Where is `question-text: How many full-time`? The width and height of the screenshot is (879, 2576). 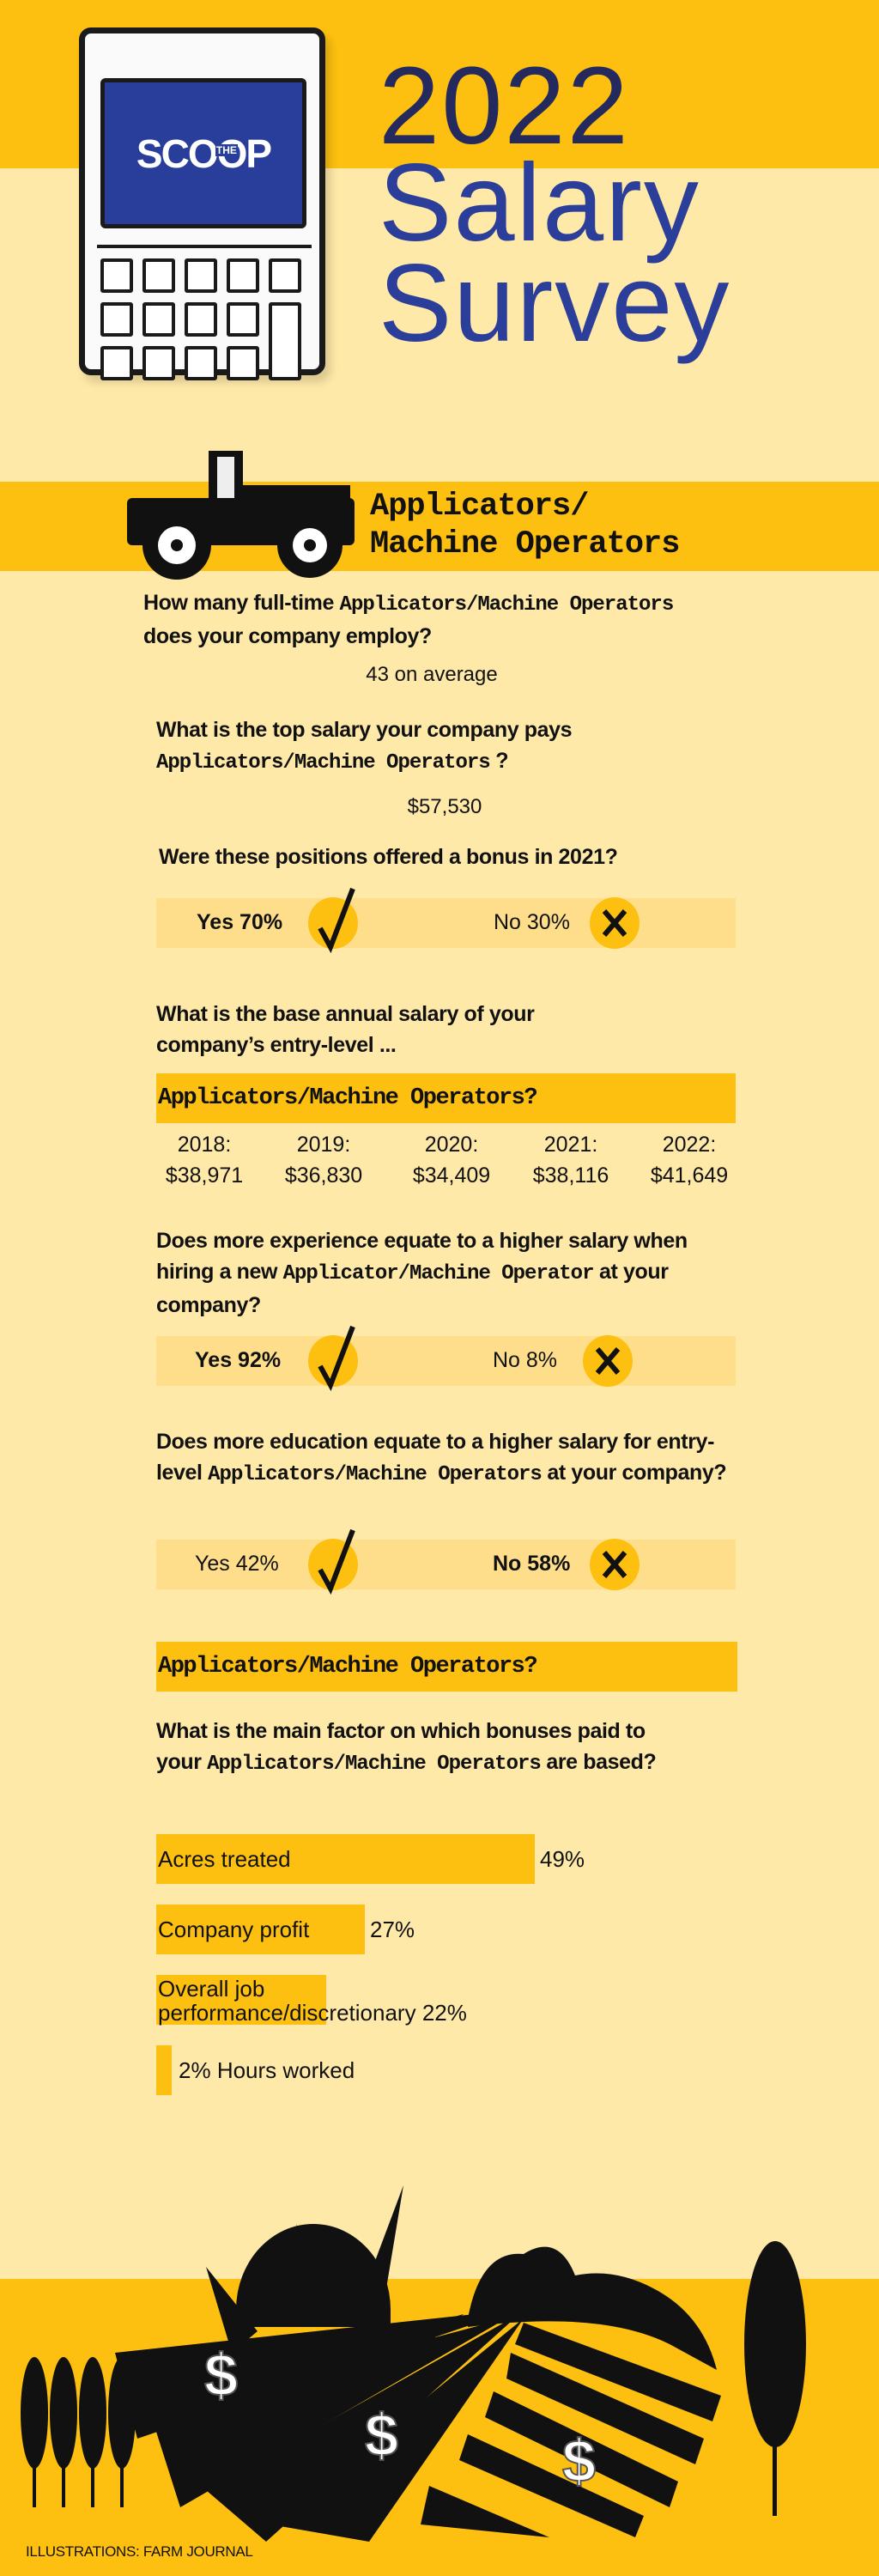 question-text: How many full-time is located at coordinates (241, 603).